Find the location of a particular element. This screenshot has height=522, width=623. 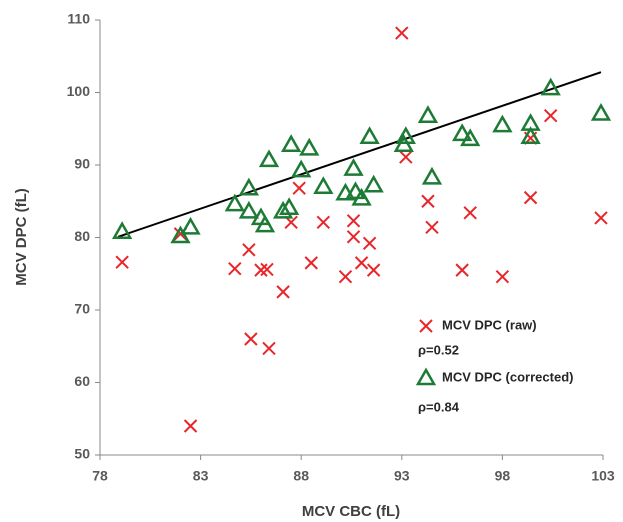

y-axis-label: MCV DPC (fL) is located at coordinates (21, 237).